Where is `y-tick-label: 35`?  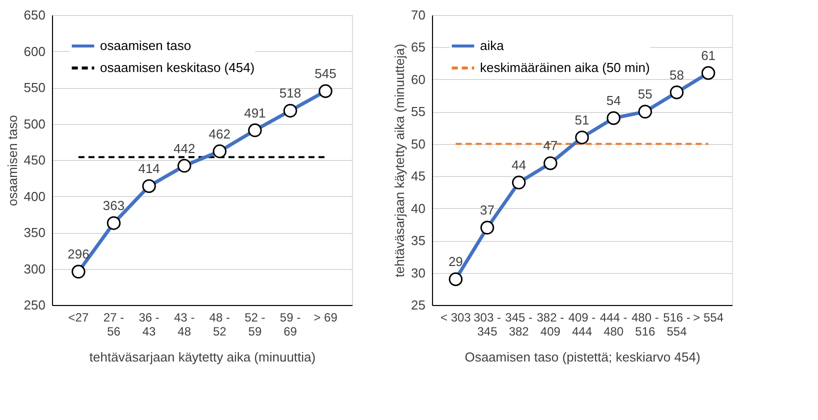 y-tick-label: 35 is located at coordinates (418, 240).